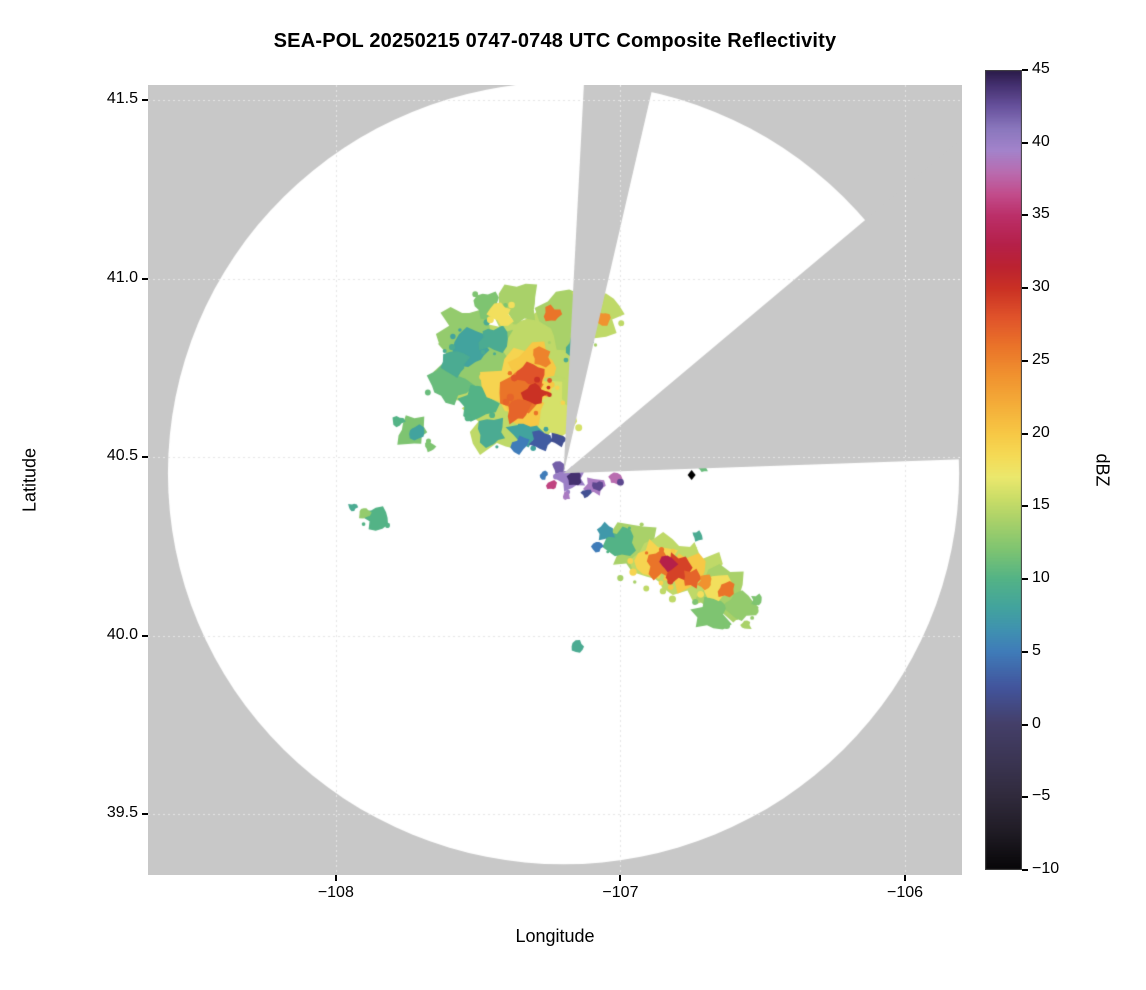  Describe the element at coordinates (1102, 470) in the screenshot. I see `colorbar-label: dBZ` at that location.